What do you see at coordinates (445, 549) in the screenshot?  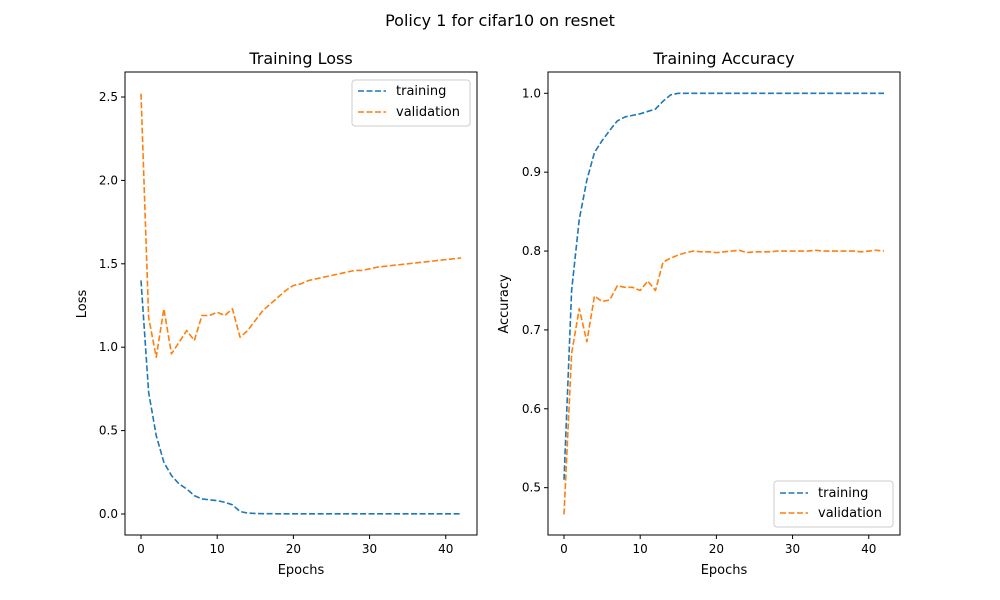 I see `loss-x-tick-label: 40` at bounding box center [445, 549].